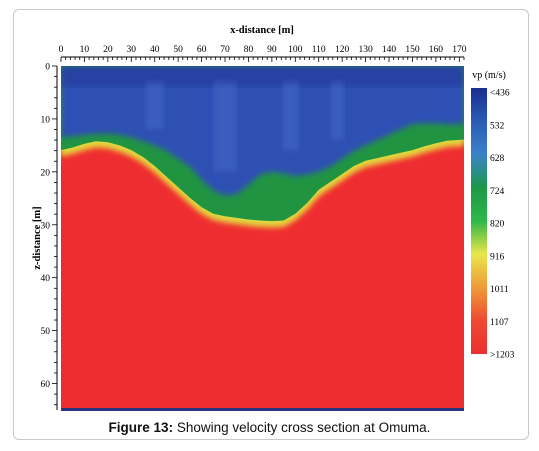  I want to click on colorbar, so click(479, 221).